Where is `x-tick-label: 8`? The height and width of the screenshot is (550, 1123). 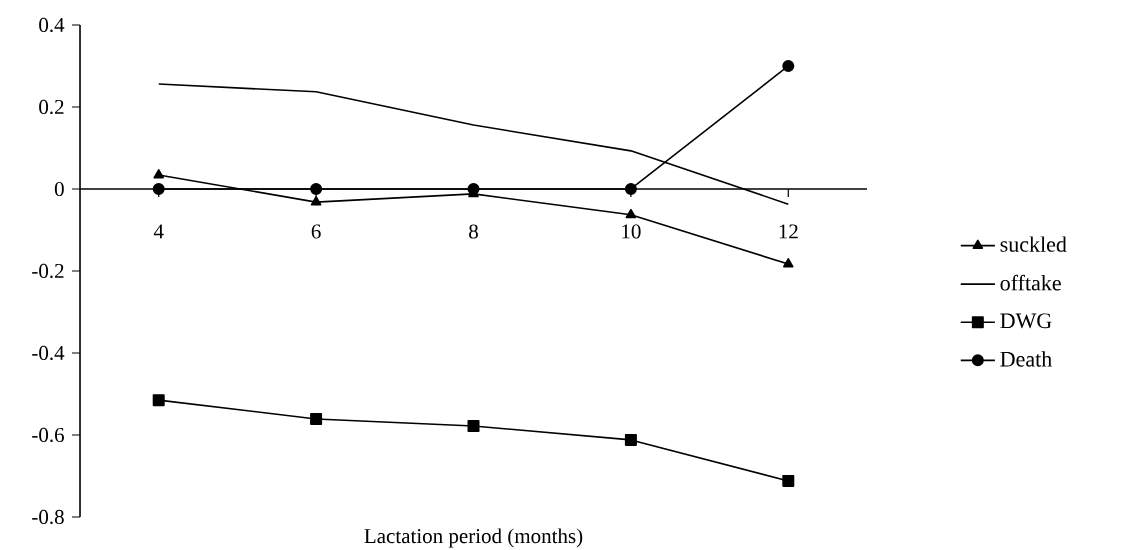
x-tick-label: 8 is located at coordinates (473, 231).